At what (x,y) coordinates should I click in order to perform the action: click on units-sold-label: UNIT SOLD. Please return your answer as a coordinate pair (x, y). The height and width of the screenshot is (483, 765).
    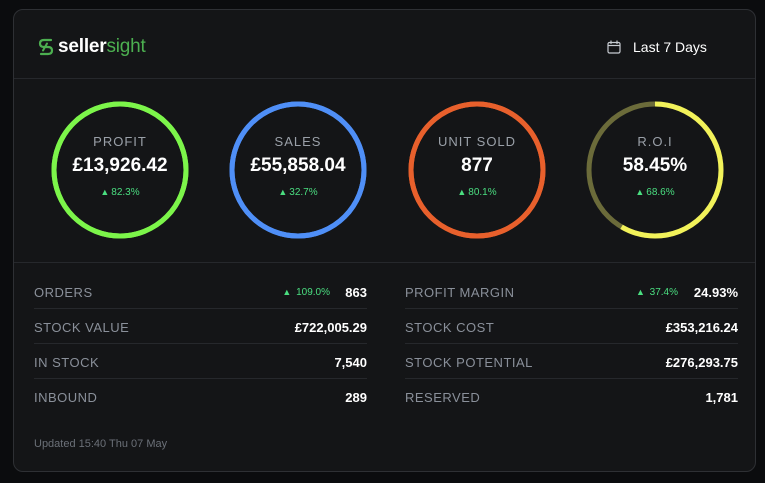
    Looking at the image, I should click on (477, 141).